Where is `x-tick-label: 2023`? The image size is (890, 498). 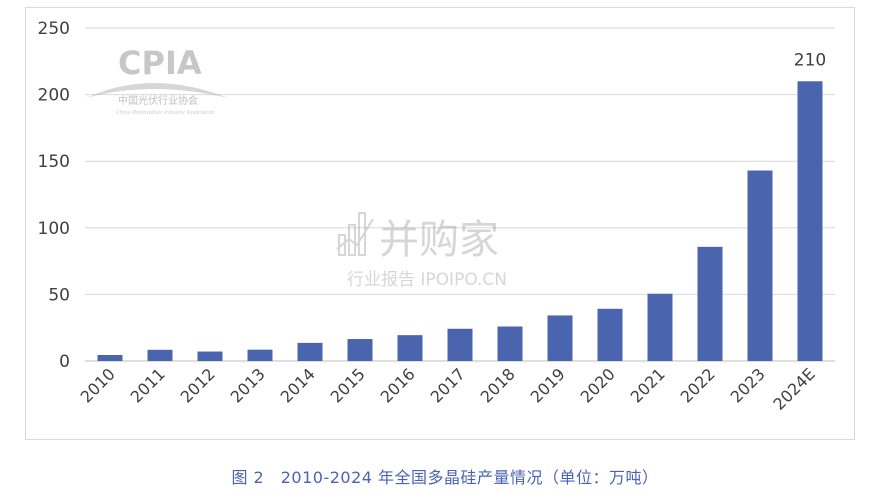
x-tick-label: 2023 is located at coordinates (748, 385).